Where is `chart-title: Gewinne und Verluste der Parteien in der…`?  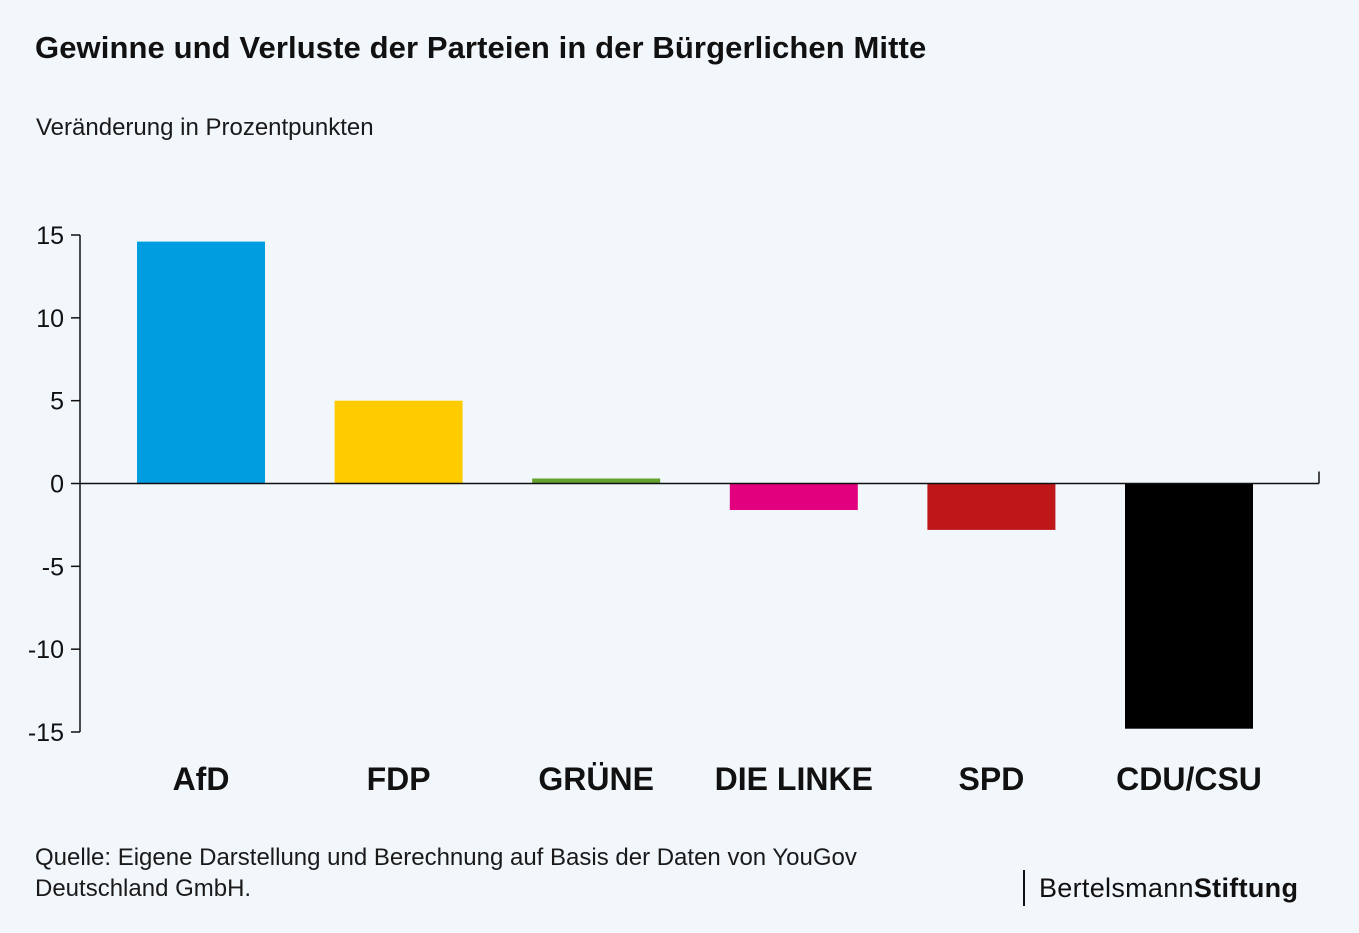 chart-title: Gewinne und Verluste der Parteien in der… is located at coordinates (481, 47).